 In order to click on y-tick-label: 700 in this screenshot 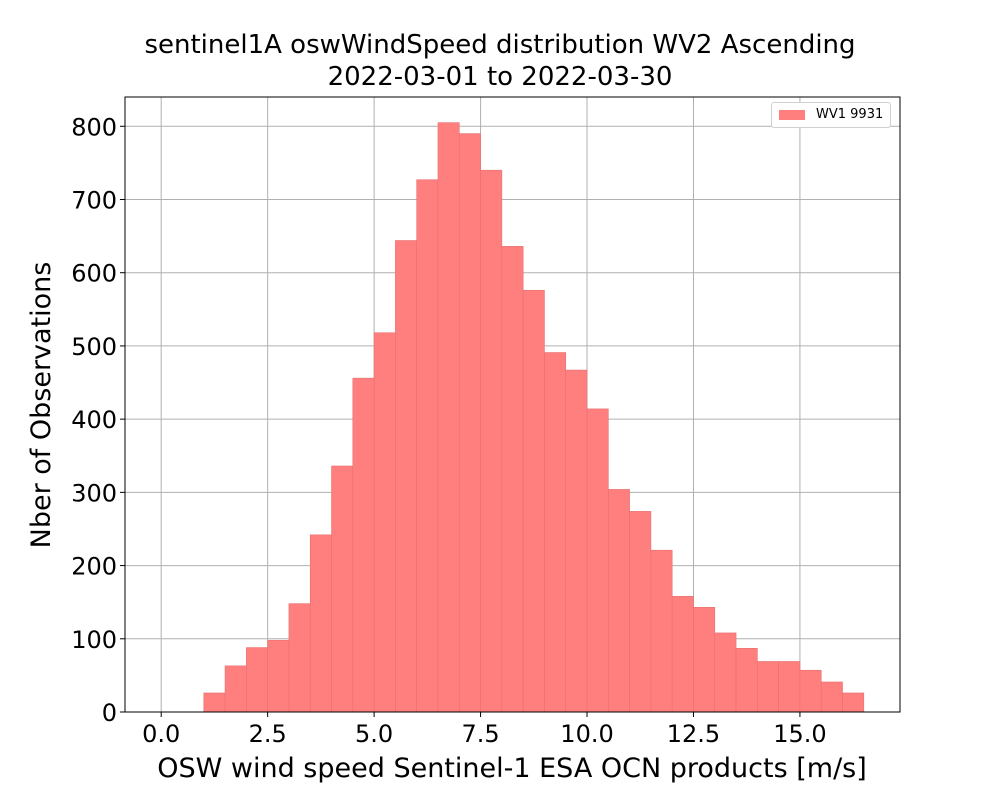, I will do `click(94, 201)`.